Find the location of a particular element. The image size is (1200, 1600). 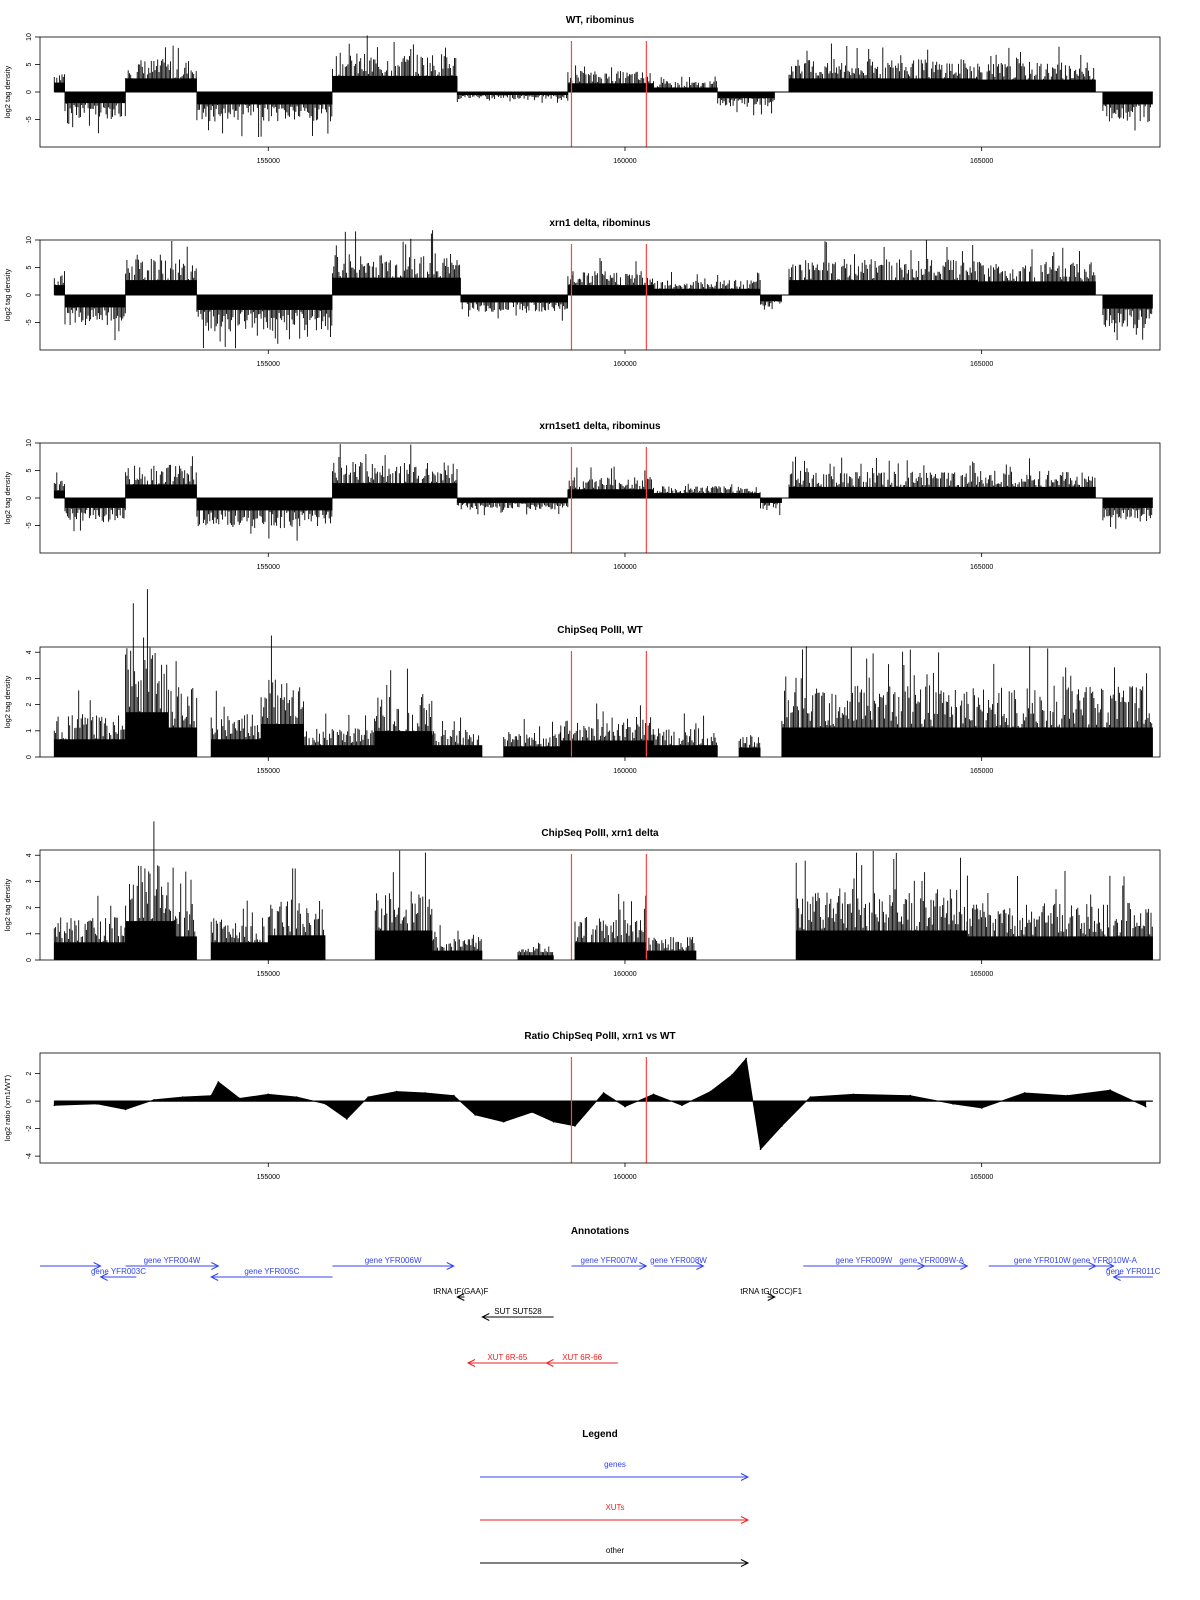

feature-arrow: gene YFR008W is located at coordinates (678, 1263).